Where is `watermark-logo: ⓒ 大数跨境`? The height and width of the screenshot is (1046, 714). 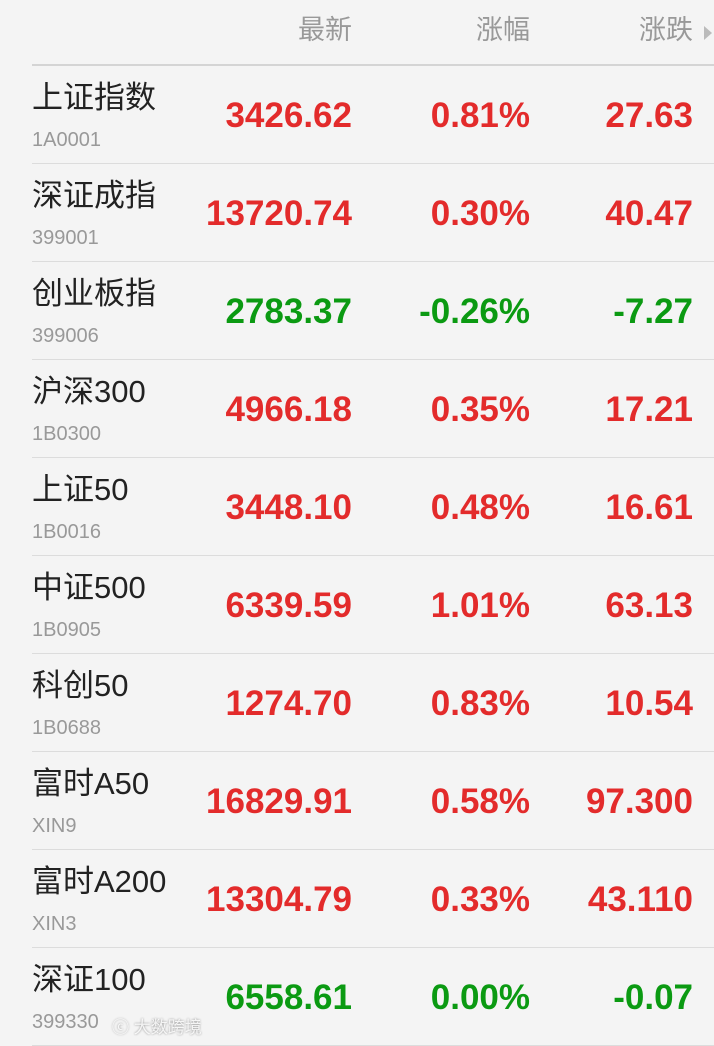 watermark-logo: ⓒ 大数跨境 is located at coordinates (157, 1027).